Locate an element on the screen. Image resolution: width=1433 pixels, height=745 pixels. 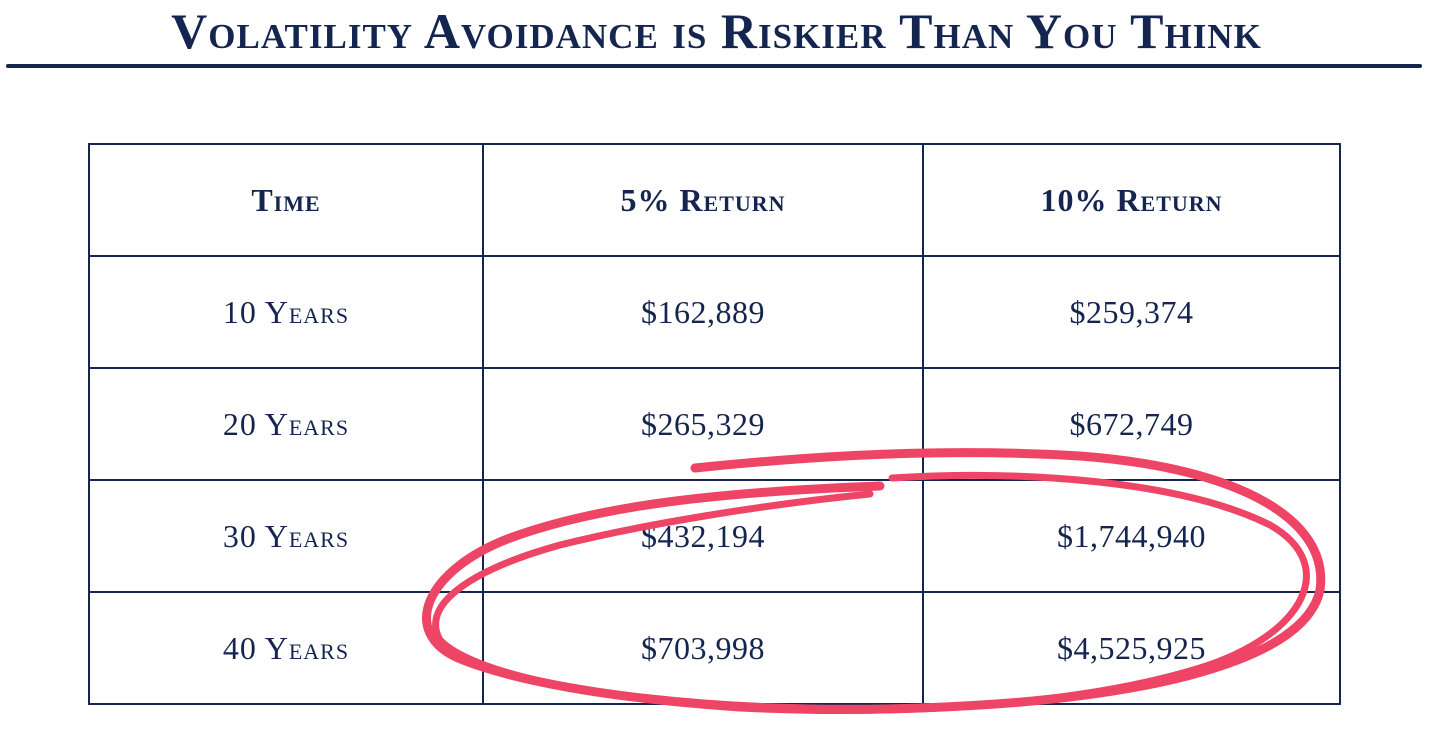
table-header-row: Time 5% Return 10% Return is located at coordinates (714, 200).